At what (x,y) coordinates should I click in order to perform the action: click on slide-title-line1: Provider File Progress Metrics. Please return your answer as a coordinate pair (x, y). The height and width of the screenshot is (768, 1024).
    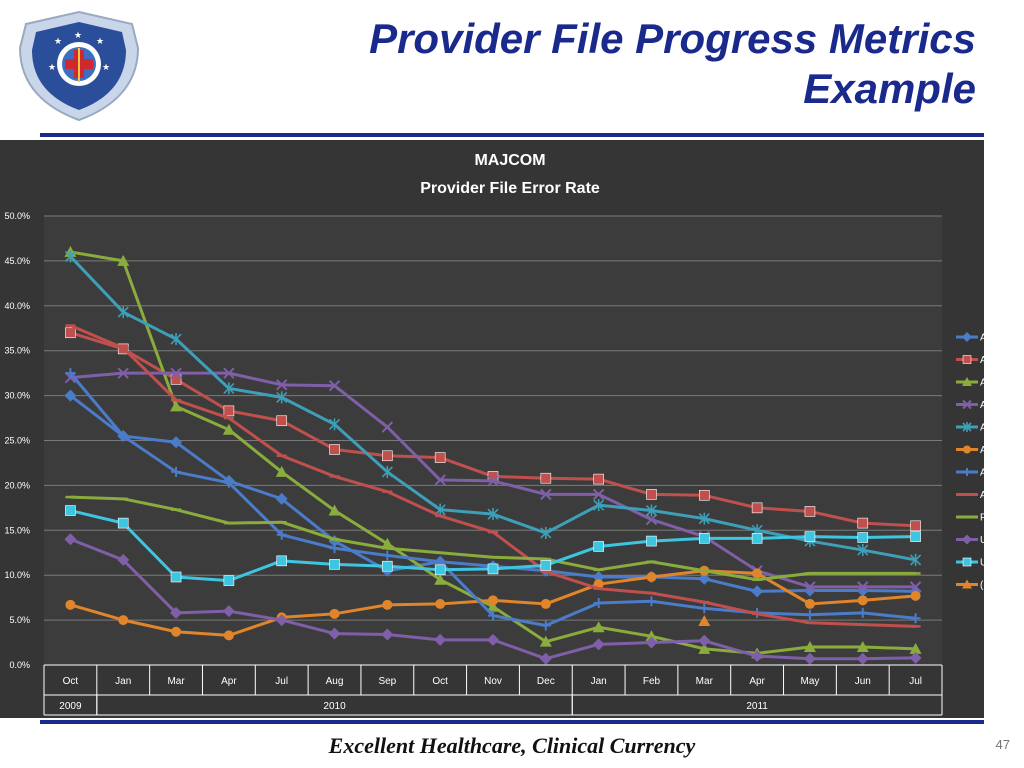
    Looking at the image, I should click on (672, 38).